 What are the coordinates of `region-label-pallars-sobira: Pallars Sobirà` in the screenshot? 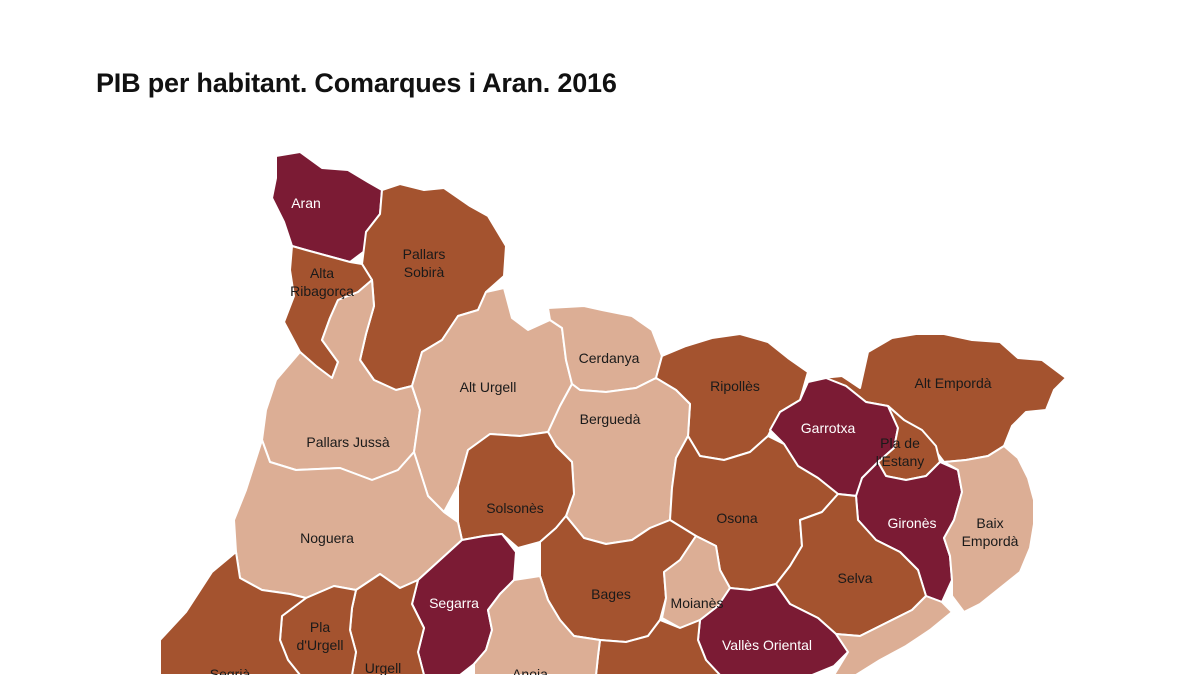 It's located at (424, 263).